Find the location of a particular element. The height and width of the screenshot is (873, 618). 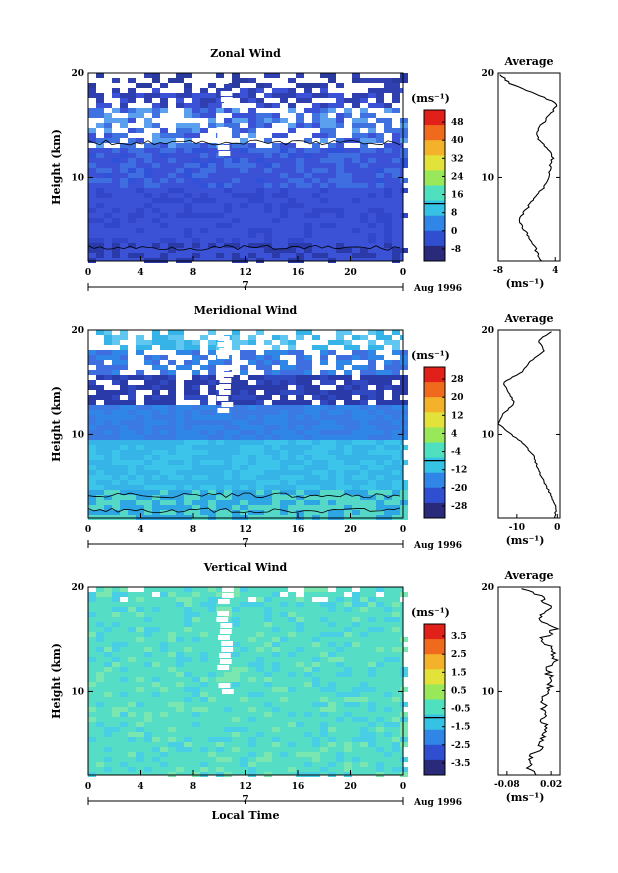

x-tick-label: 4 is located at coordinates (140, 787).